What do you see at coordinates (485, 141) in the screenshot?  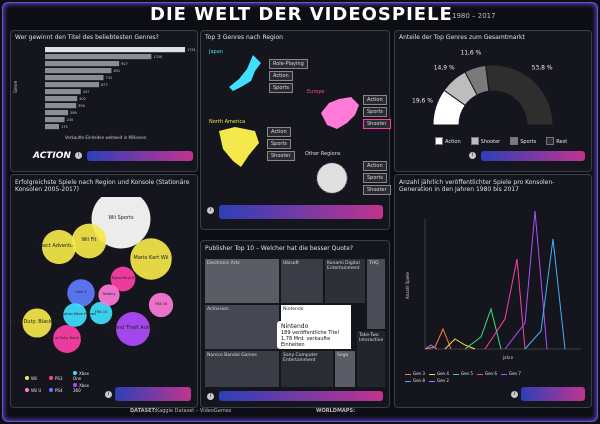 I see `legend-item: Shooter` at bounding box center [485, 141].